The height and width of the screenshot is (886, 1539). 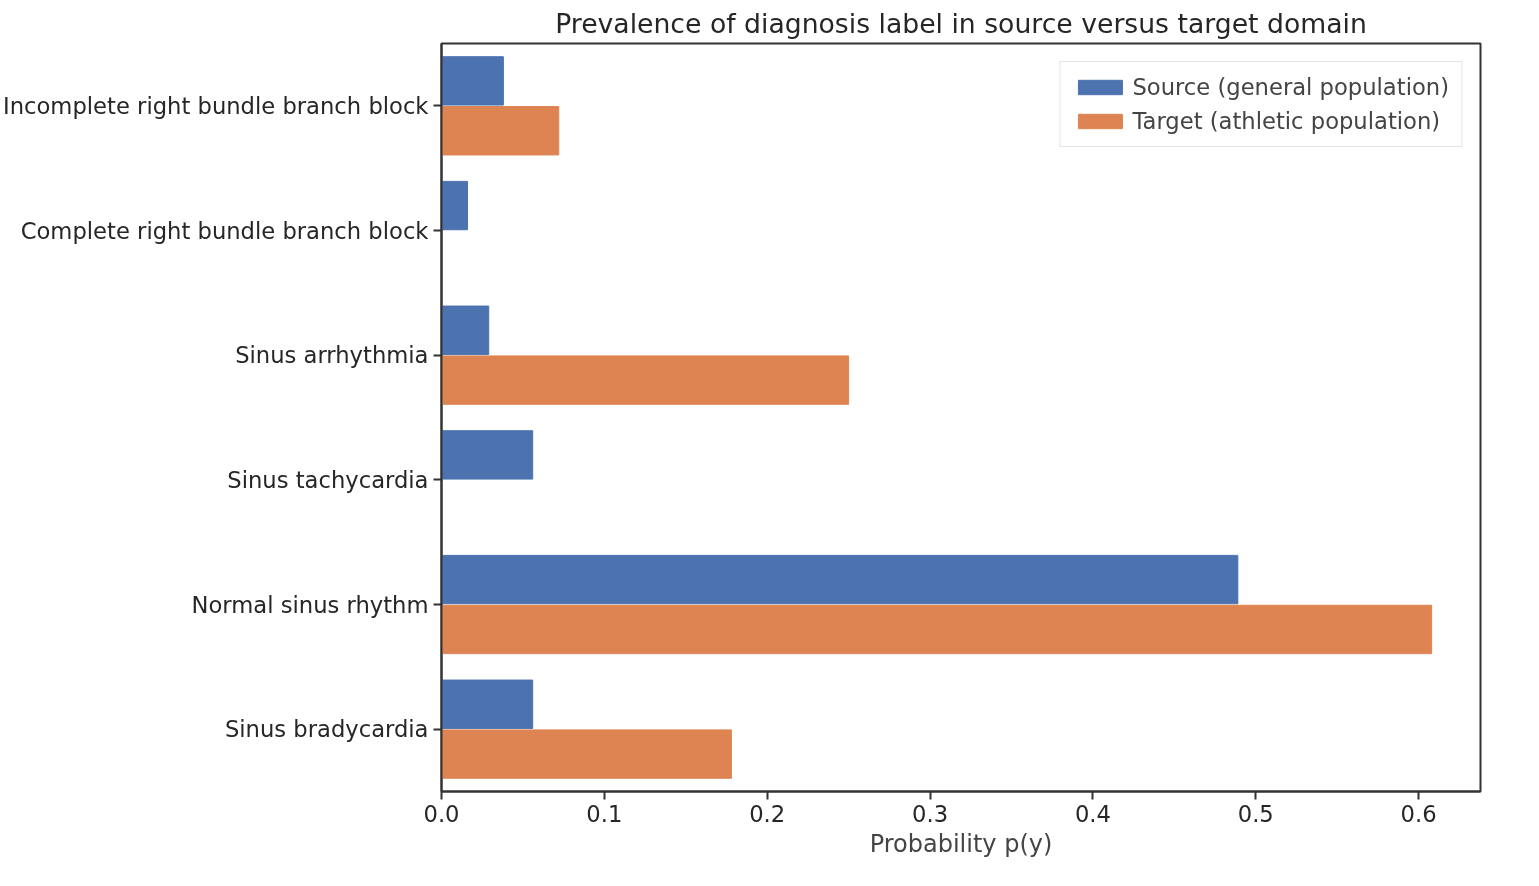 What do you see at coordinates (1255, 813) in the screenshot?
I see `x-tick-label: 0.5` at bounding box center [1255, 813].